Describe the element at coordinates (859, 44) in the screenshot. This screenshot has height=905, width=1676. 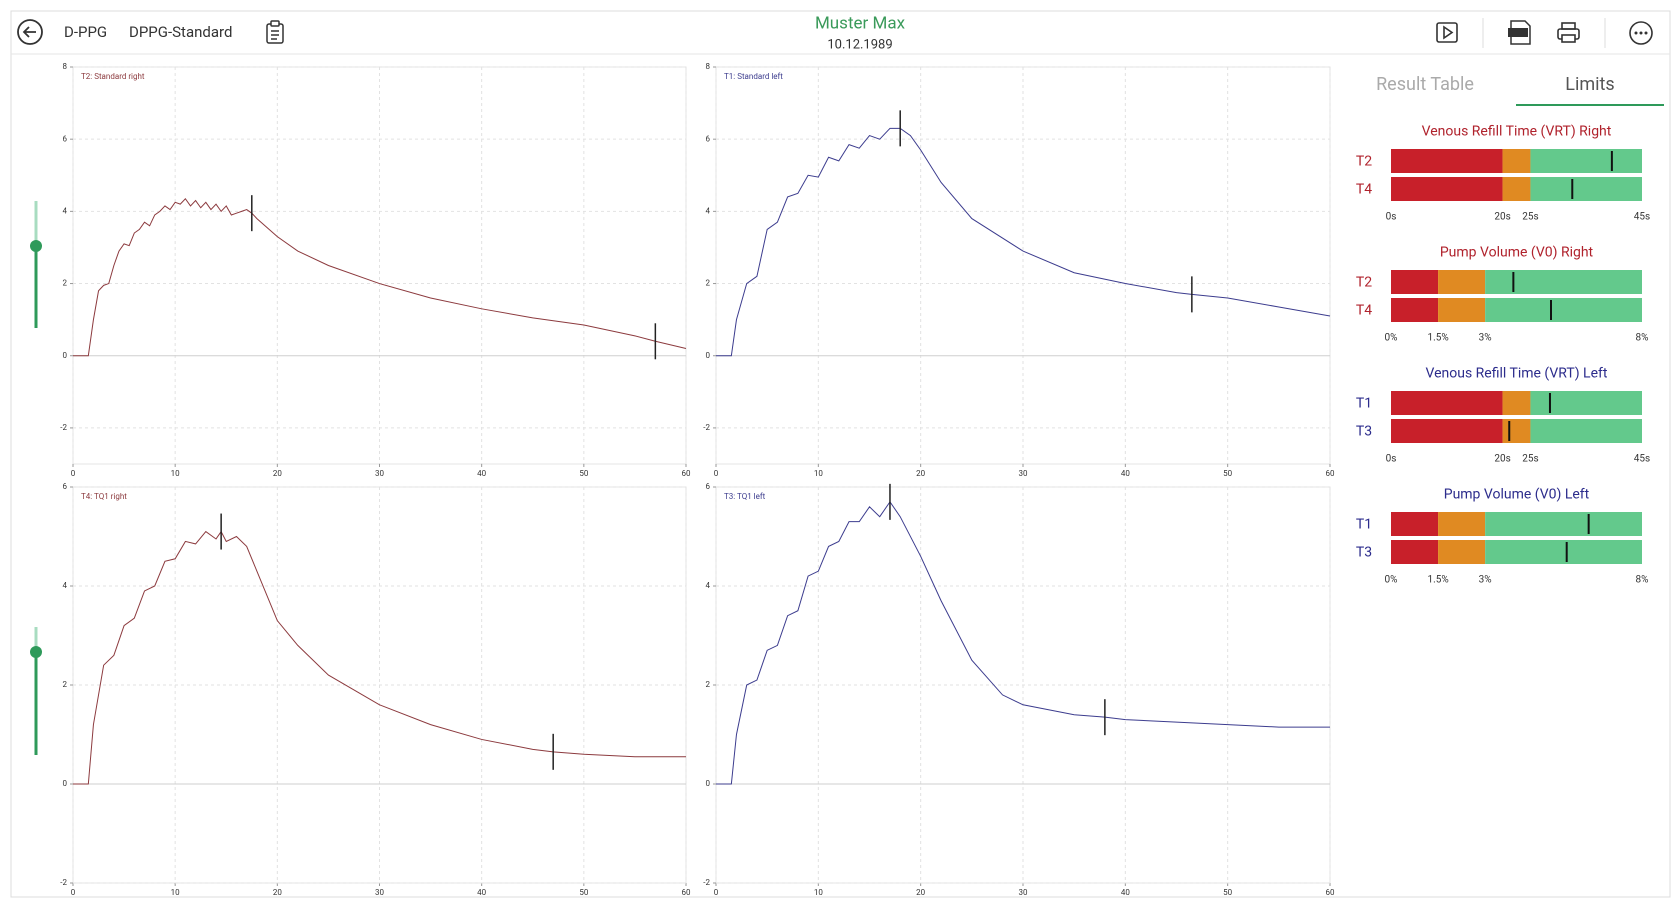
I see `birth-date: 10.12.1989` at that location.